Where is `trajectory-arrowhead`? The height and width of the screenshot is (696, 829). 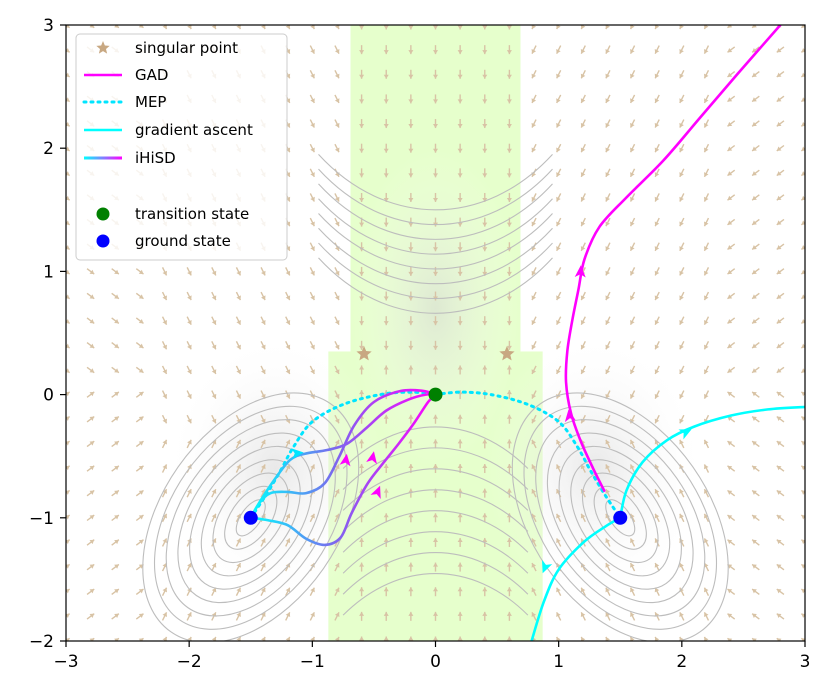
trajectory-arrowhead is located at coordinates (371, 458).